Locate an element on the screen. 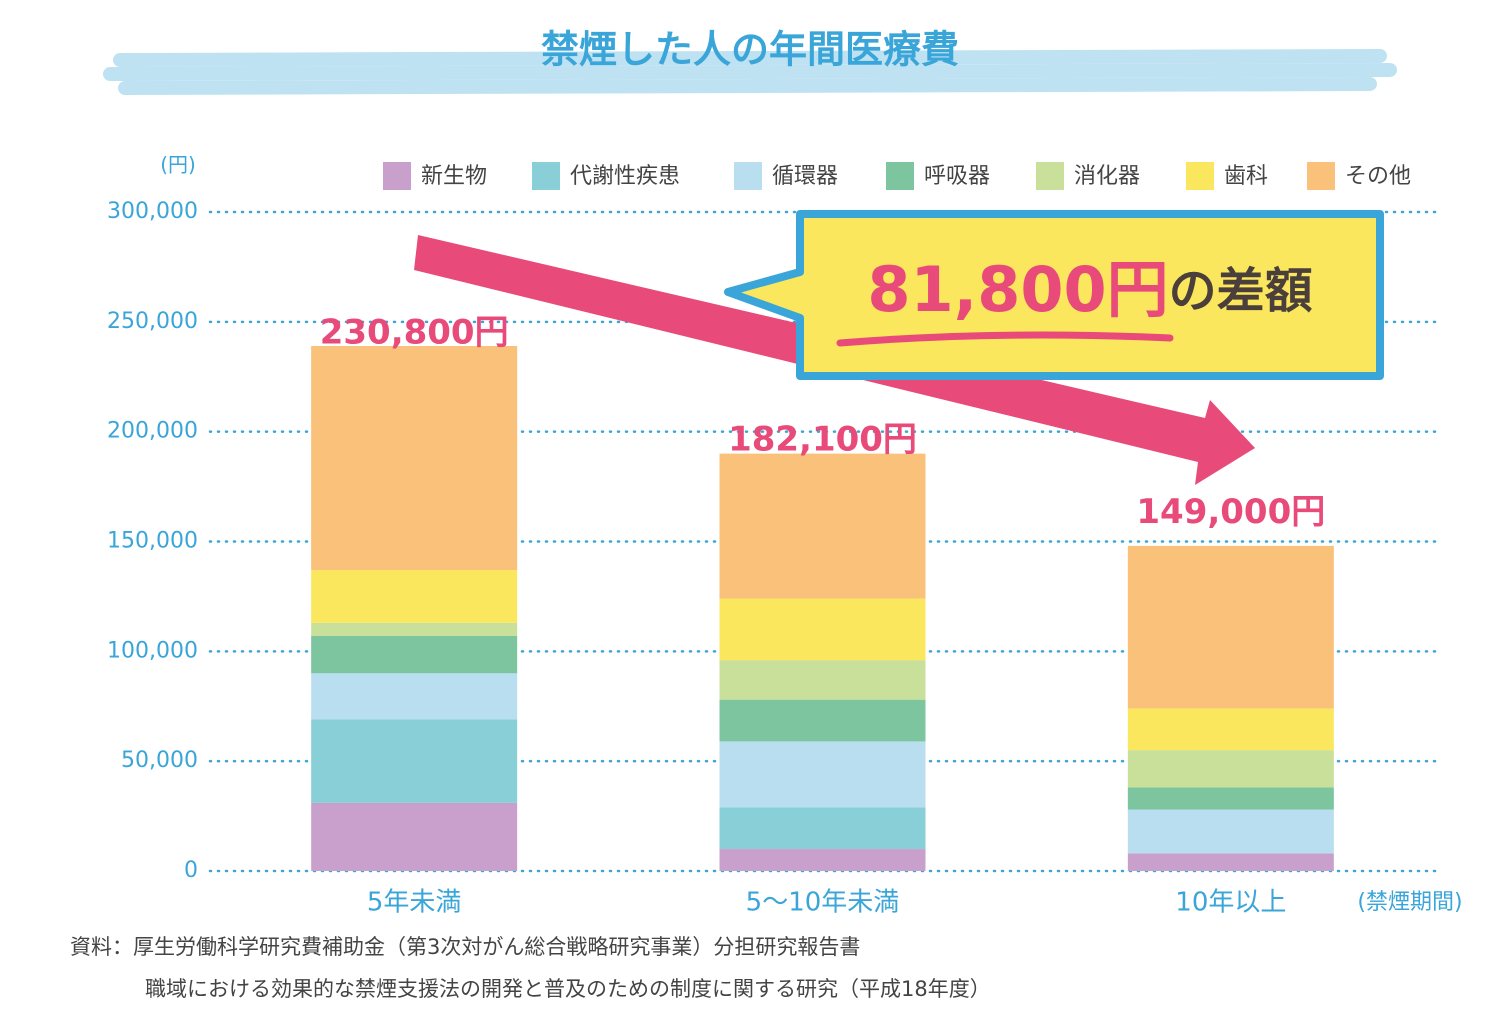 Image resolution: width=1500 pixels, height=1010 pixels. callout-amount: 81,800円 is located at coordinates (1017, 289).